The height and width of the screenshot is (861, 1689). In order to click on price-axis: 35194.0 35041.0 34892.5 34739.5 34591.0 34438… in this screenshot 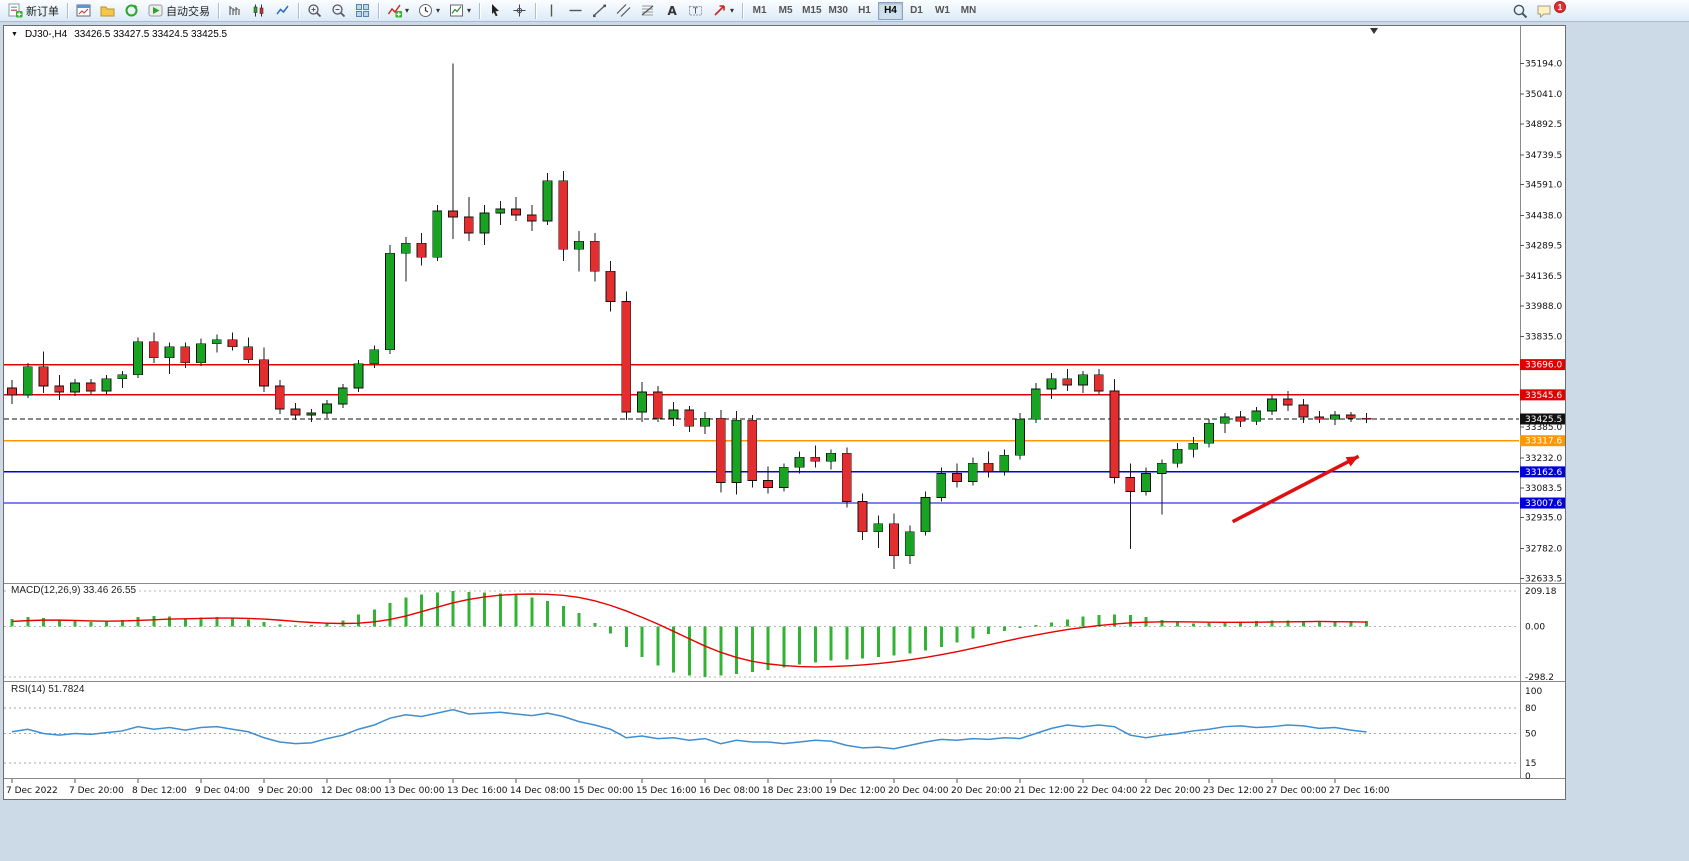, I will do `click(1543, 420)`.